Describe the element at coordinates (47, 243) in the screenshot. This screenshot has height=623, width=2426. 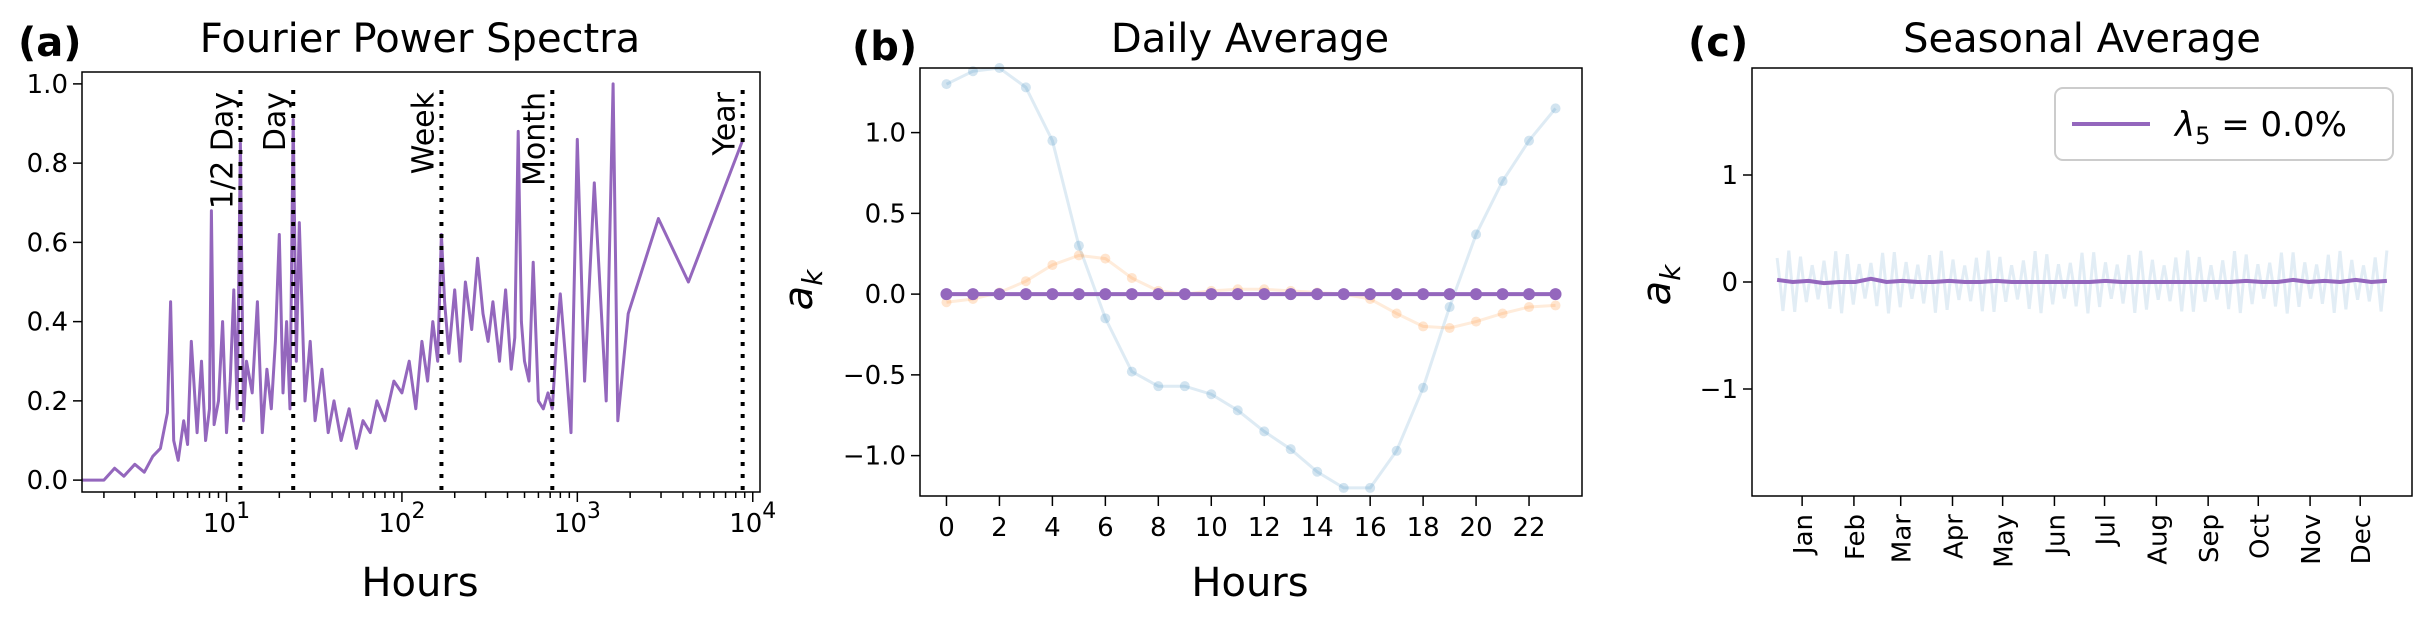
I see `a-y-tick-label: 0.6` at that location.